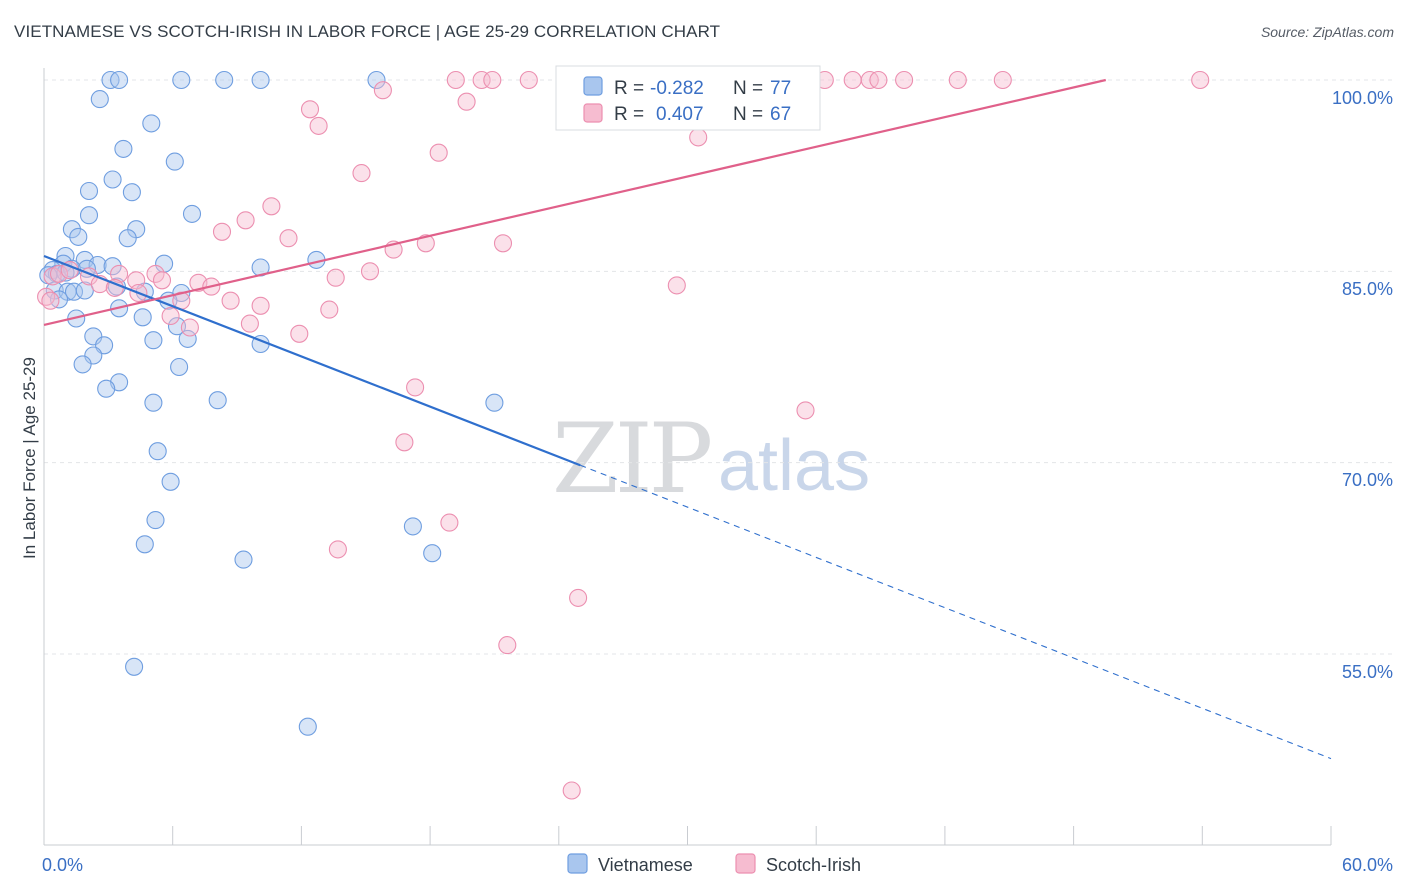 Image resolution: width=1406 pixels, height=892 pixels. Describe the element at coordinates (680, 114) in the screenshot. I see `legend-r-value-scotch-irish: 0.407` at that location.